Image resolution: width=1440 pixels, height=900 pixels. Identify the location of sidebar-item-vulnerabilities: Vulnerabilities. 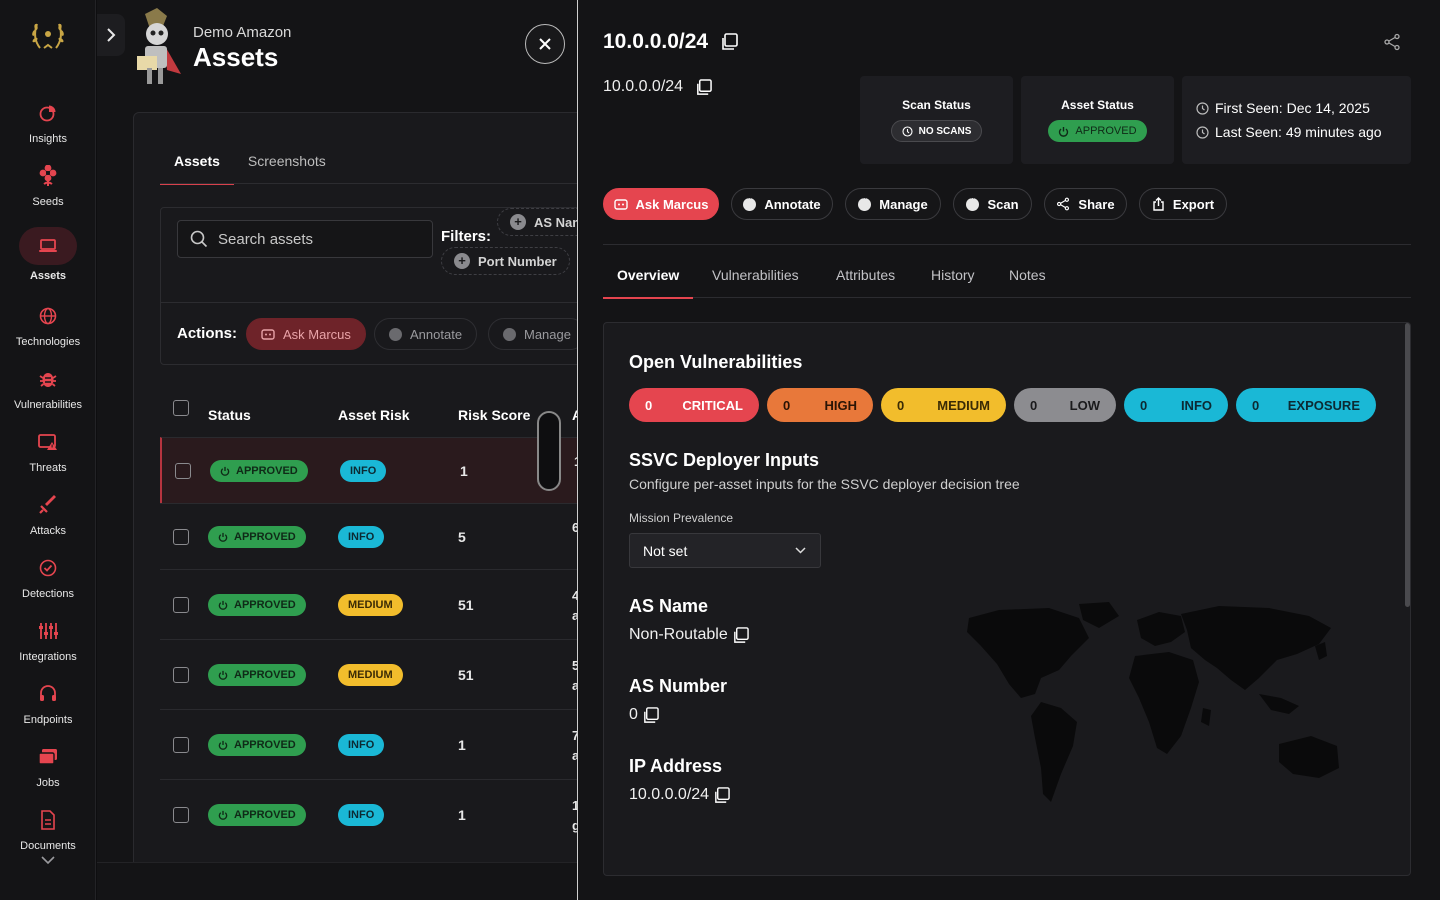
(48, 387).